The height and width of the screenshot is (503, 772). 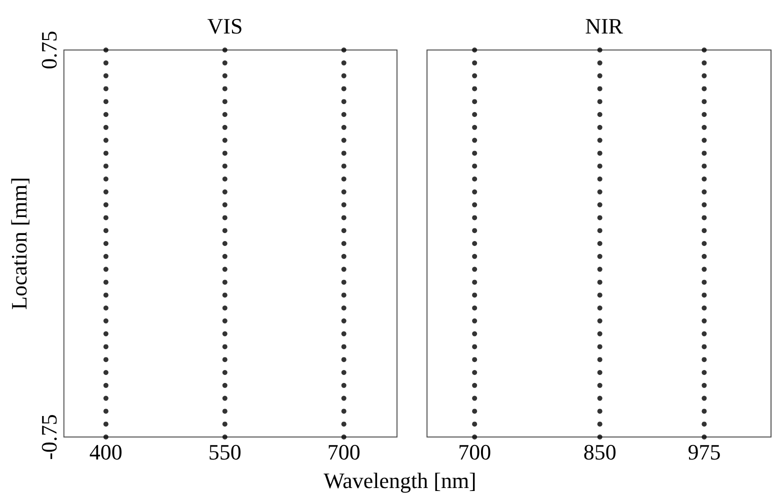 I want to click on y-axis-title: Location [mm], so click(x=19, y=243).